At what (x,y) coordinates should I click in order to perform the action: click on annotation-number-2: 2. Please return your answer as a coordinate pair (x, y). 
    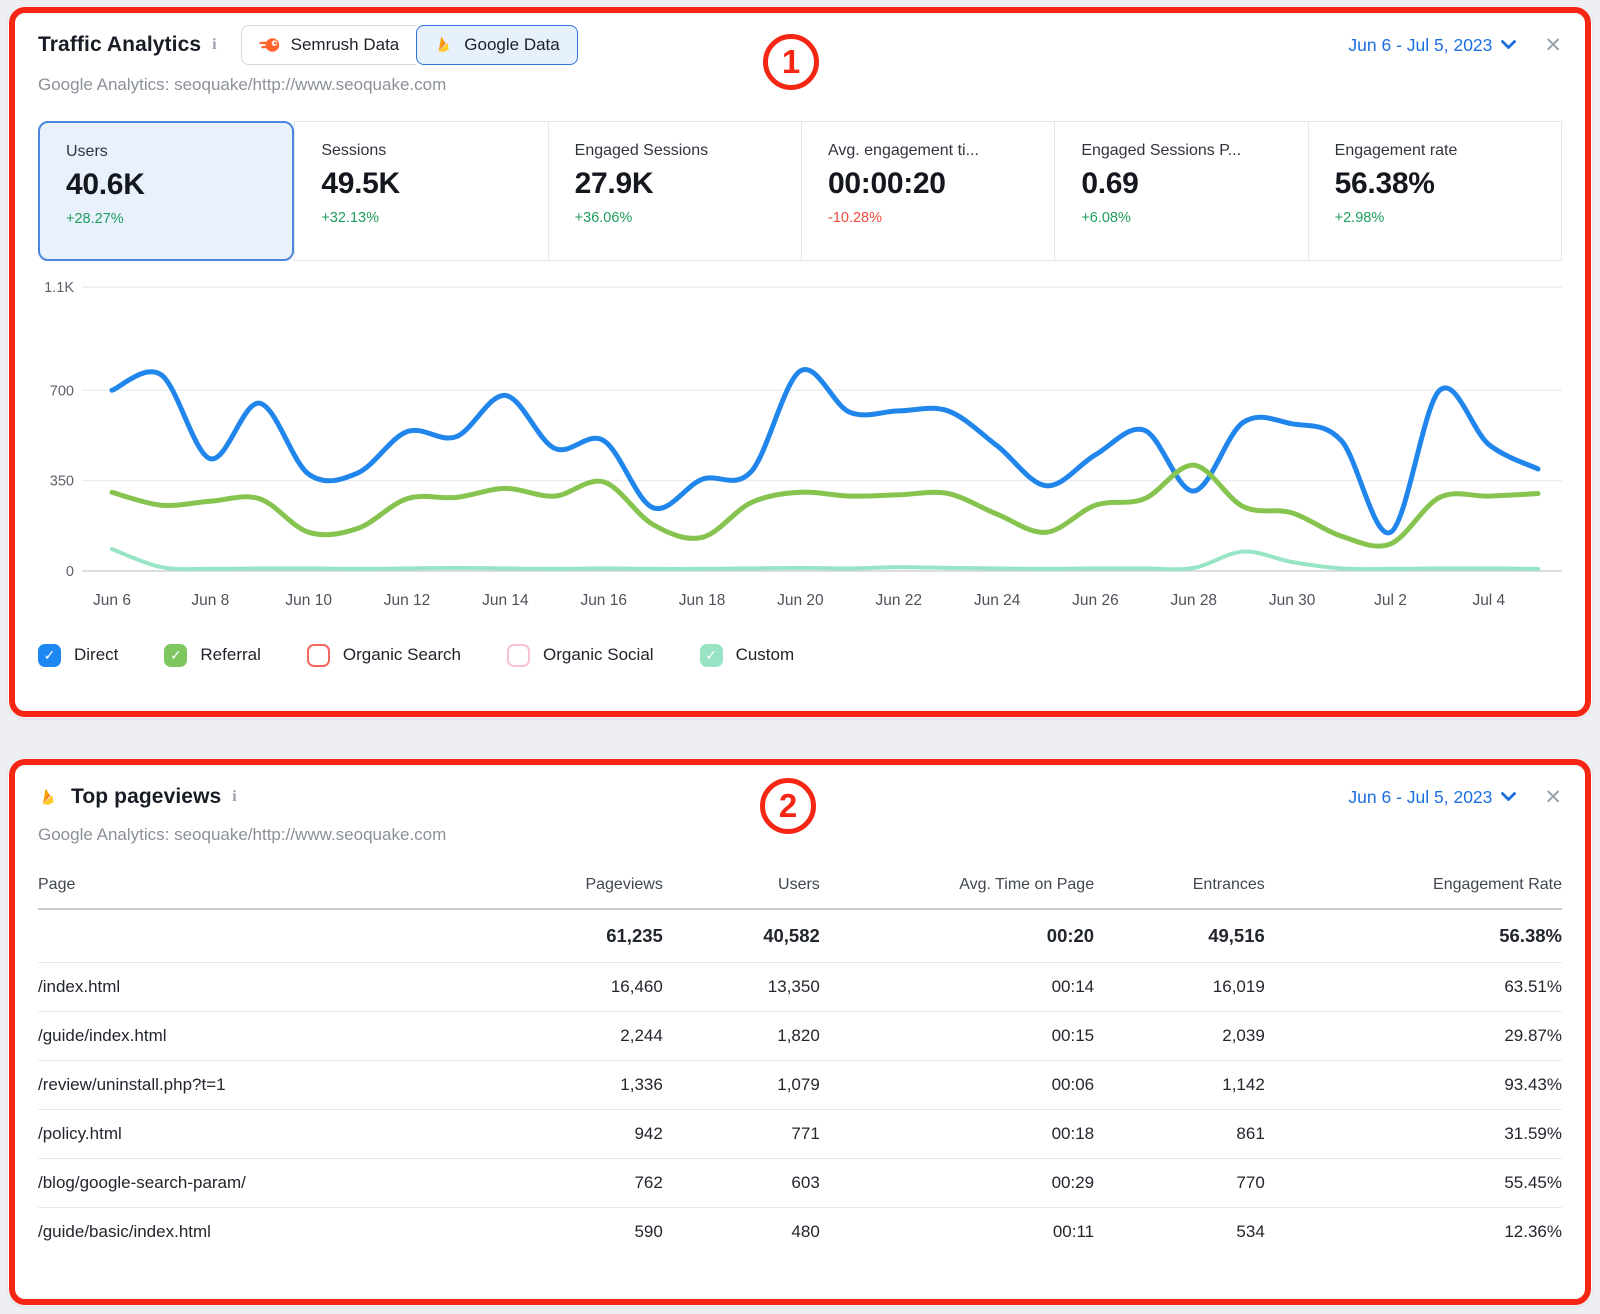
    Looking at the image, I should click on (788, 806).